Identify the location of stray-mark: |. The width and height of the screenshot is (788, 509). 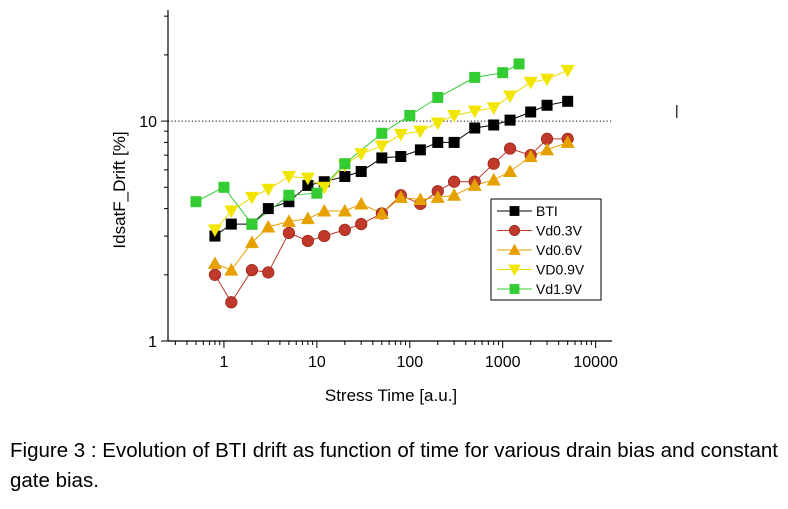
(677, 110).